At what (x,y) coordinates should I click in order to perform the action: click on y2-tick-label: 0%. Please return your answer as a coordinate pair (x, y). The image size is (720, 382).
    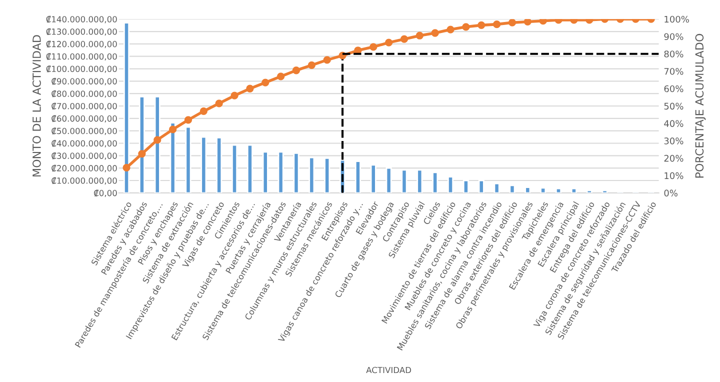
    Looking at the image, I should click on (671, 193).